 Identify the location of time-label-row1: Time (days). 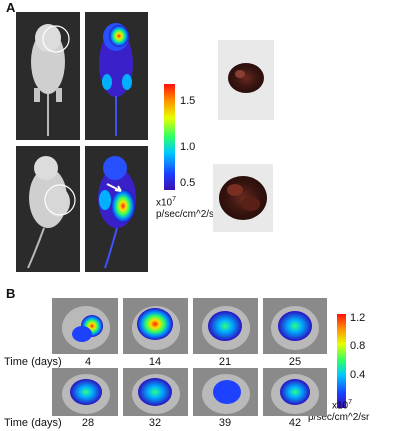
(33, 362).